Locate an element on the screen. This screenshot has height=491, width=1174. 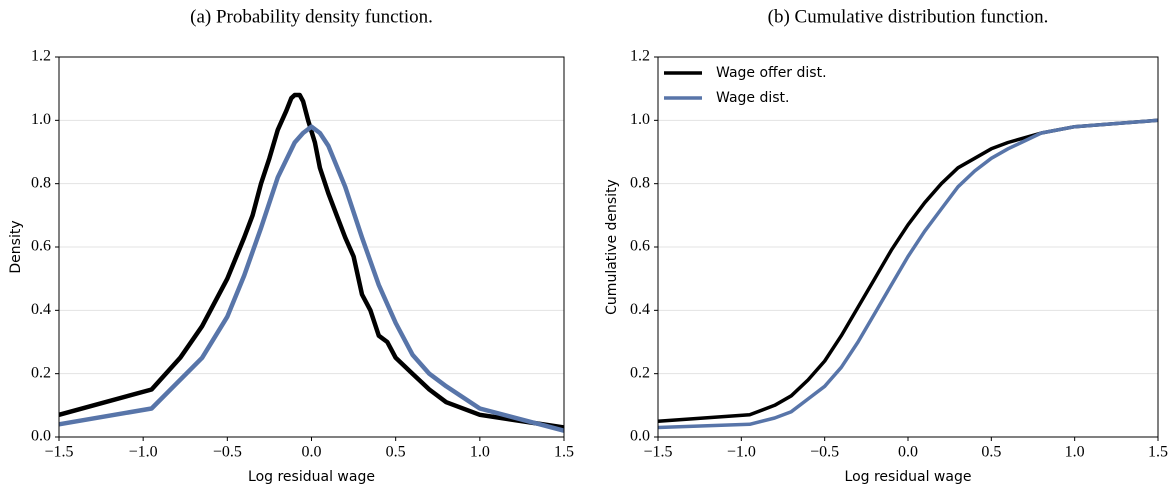
chart-title: (b) Cumulative distribution function. is located at coordinates (908, 16).